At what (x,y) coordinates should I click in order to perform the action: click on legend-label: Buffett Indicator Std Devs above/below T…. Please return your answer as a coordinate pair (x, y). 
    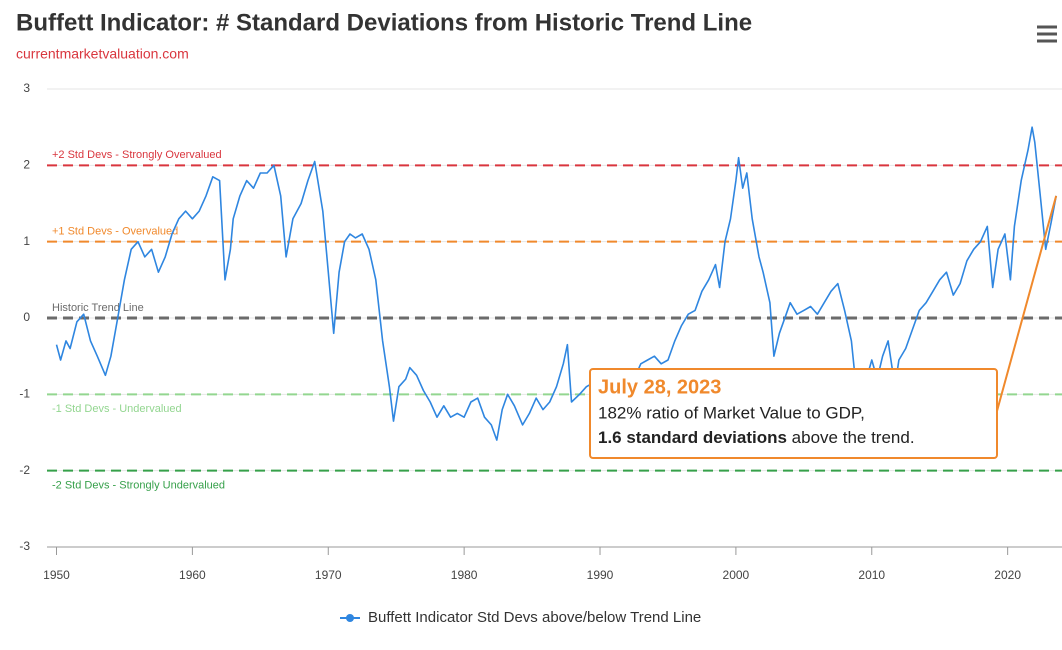
    Looking at the image, I should click on (534, 617).